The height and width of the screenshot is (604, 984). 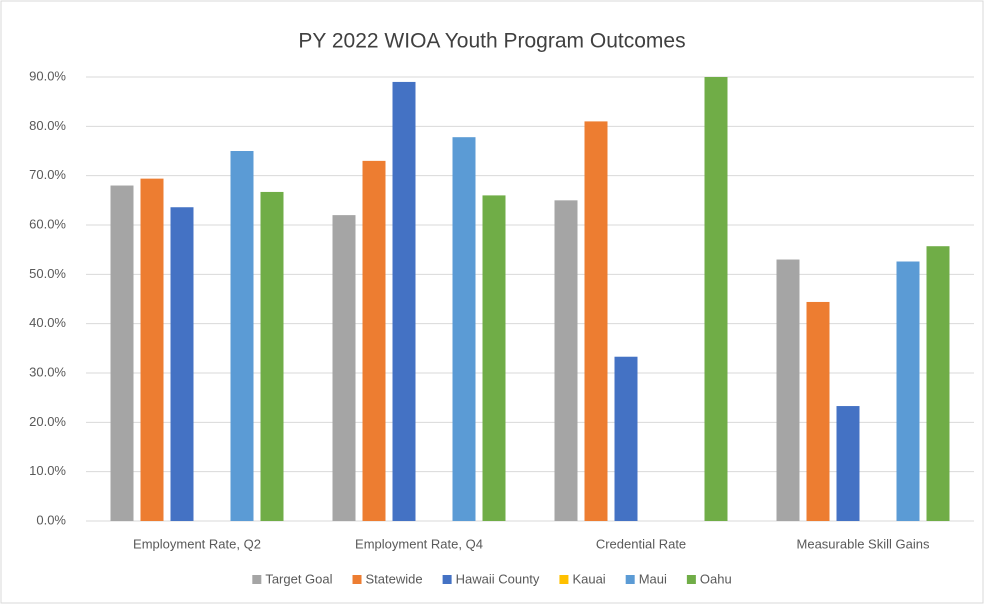 I want to click on x-tick-label: Measurable Skill Gains, so click(x=863, y=543).